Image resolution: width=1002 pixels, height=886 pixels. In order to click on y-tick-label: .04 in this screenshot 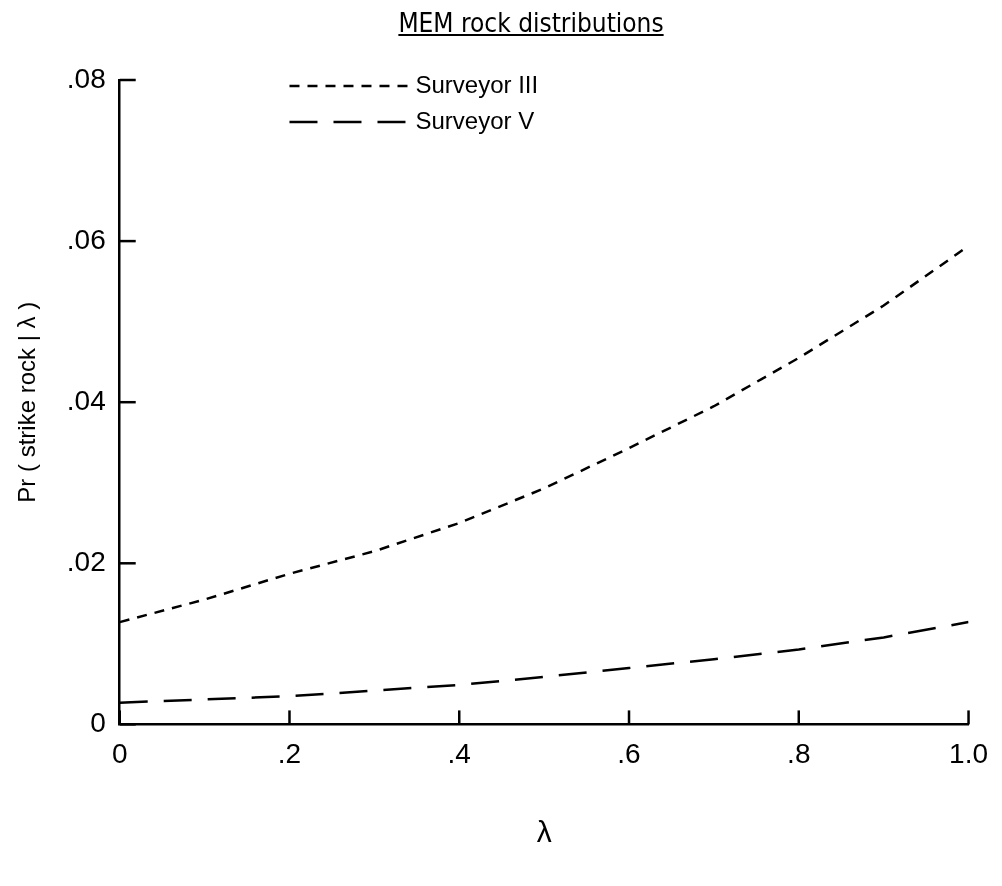, I will do `click(86, 400)`.